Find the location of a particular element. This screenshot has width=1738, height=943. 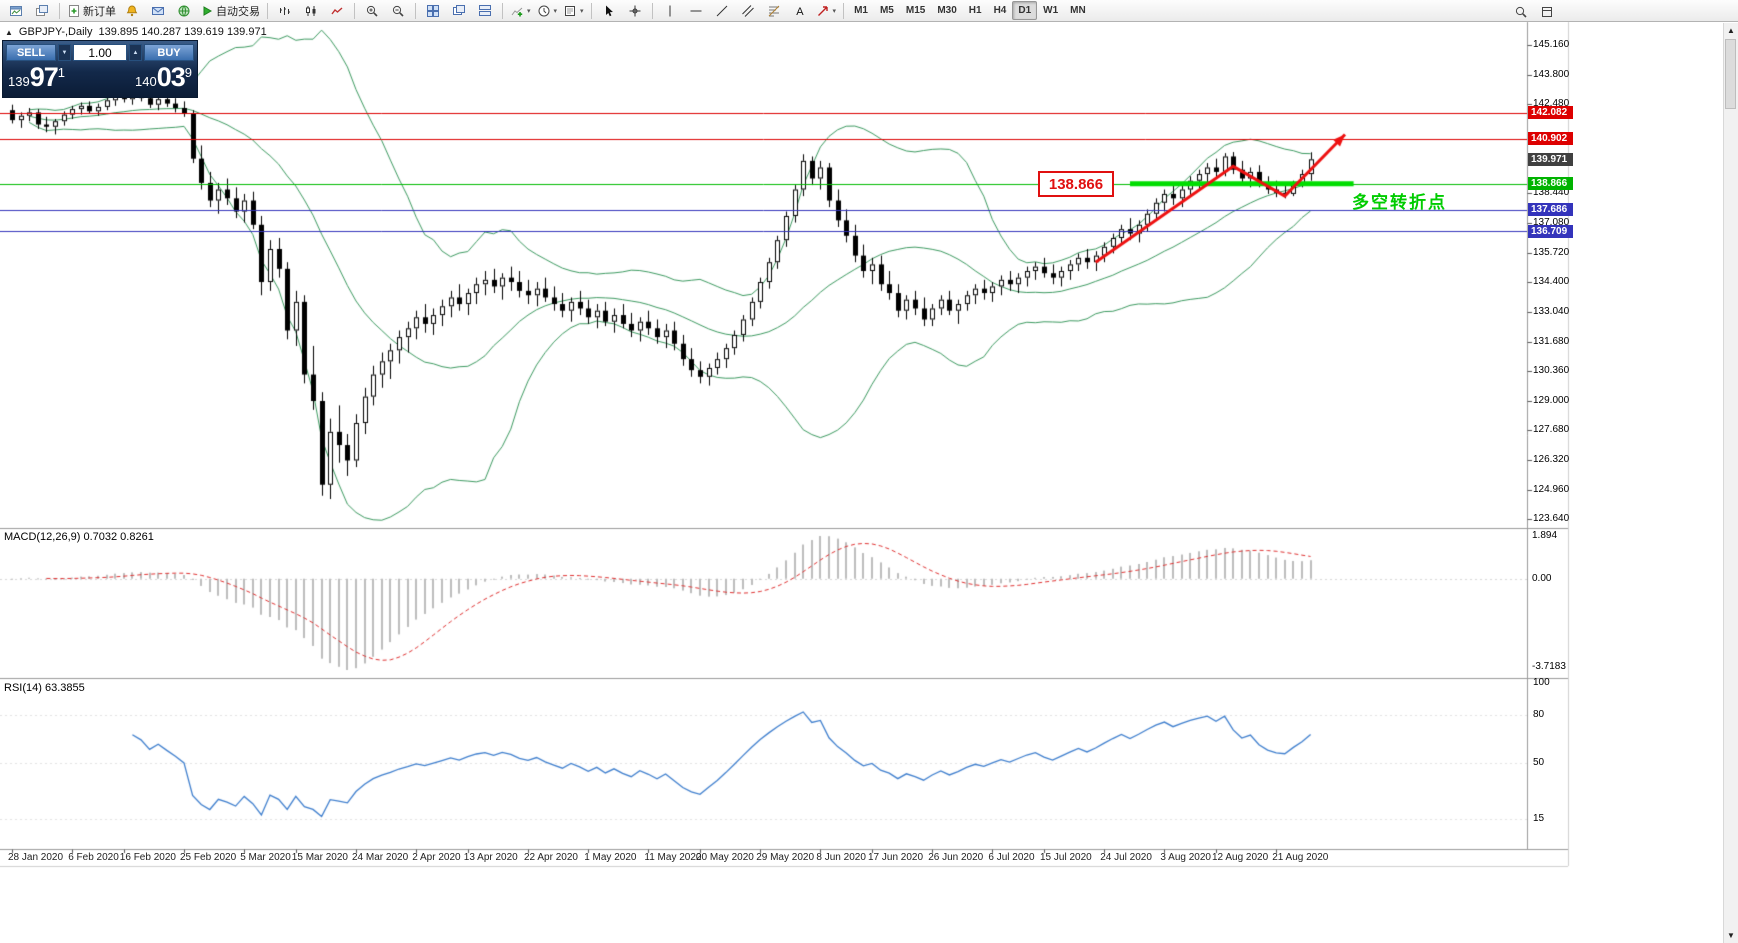

crosshair-button is located at coordinates (635, 11).